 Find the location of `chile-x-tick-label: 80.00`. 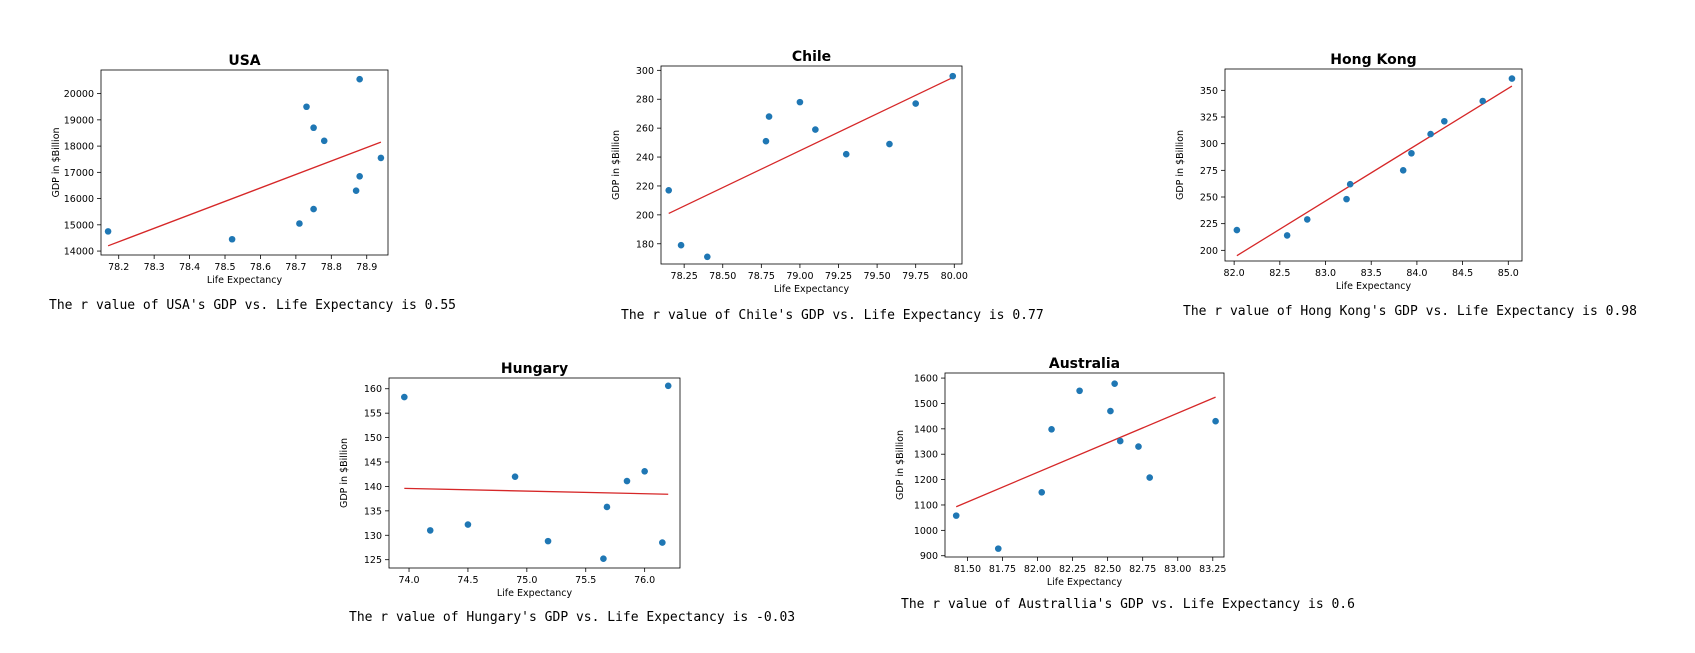

chile-x-tick-label: 80.00 is located at coordinates (954, 276).